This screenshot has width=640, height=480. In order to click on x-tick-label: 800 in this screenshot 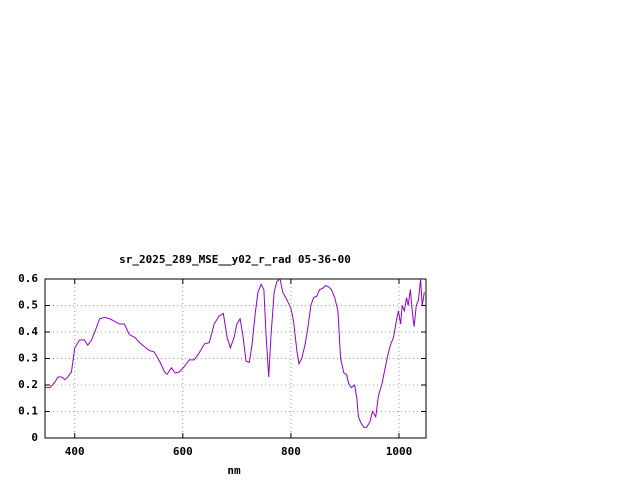, I will do `click(291, 451)`.